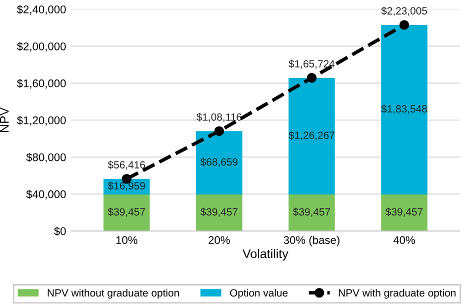 The width and height of the screenshot is (474, 308). I want to click on y-axis-title: NPV, so click(4, 119).